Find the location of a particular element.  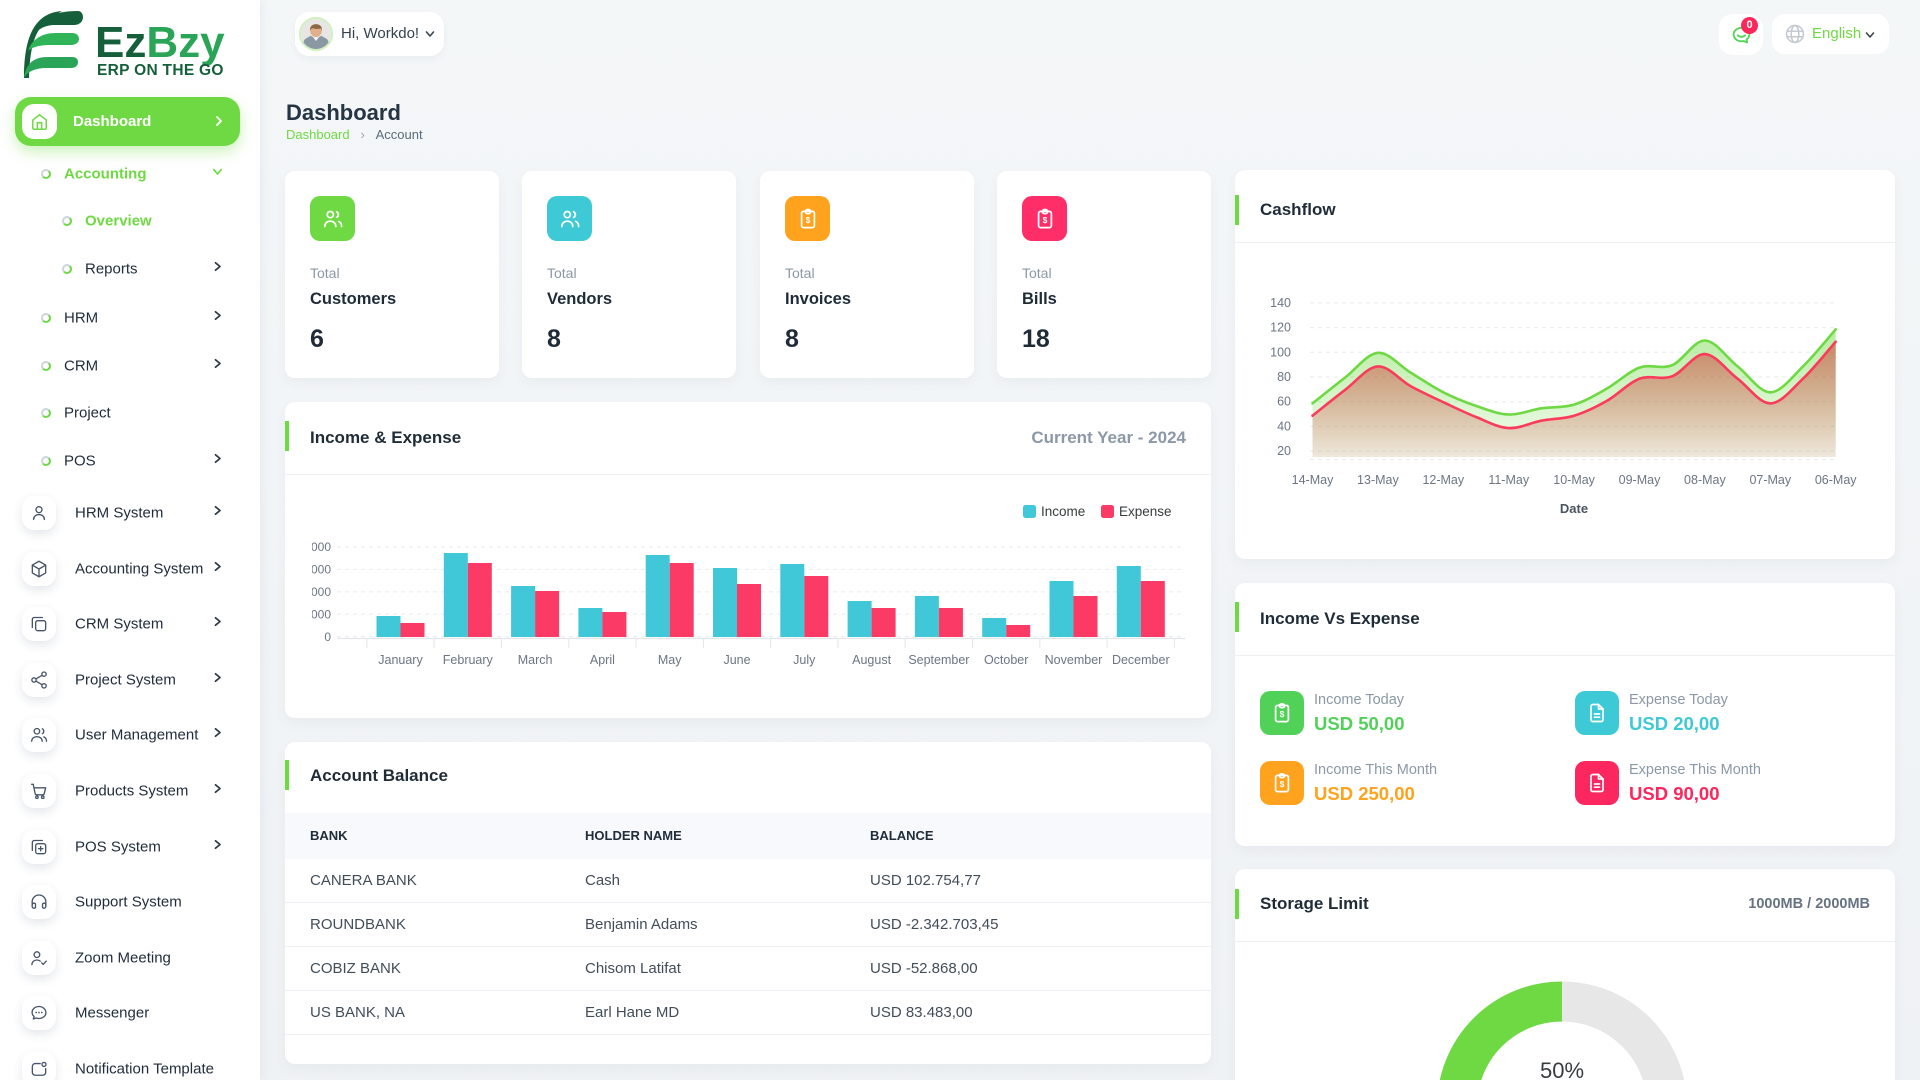

svg-text: Date is located at coordinates (1574, 508).